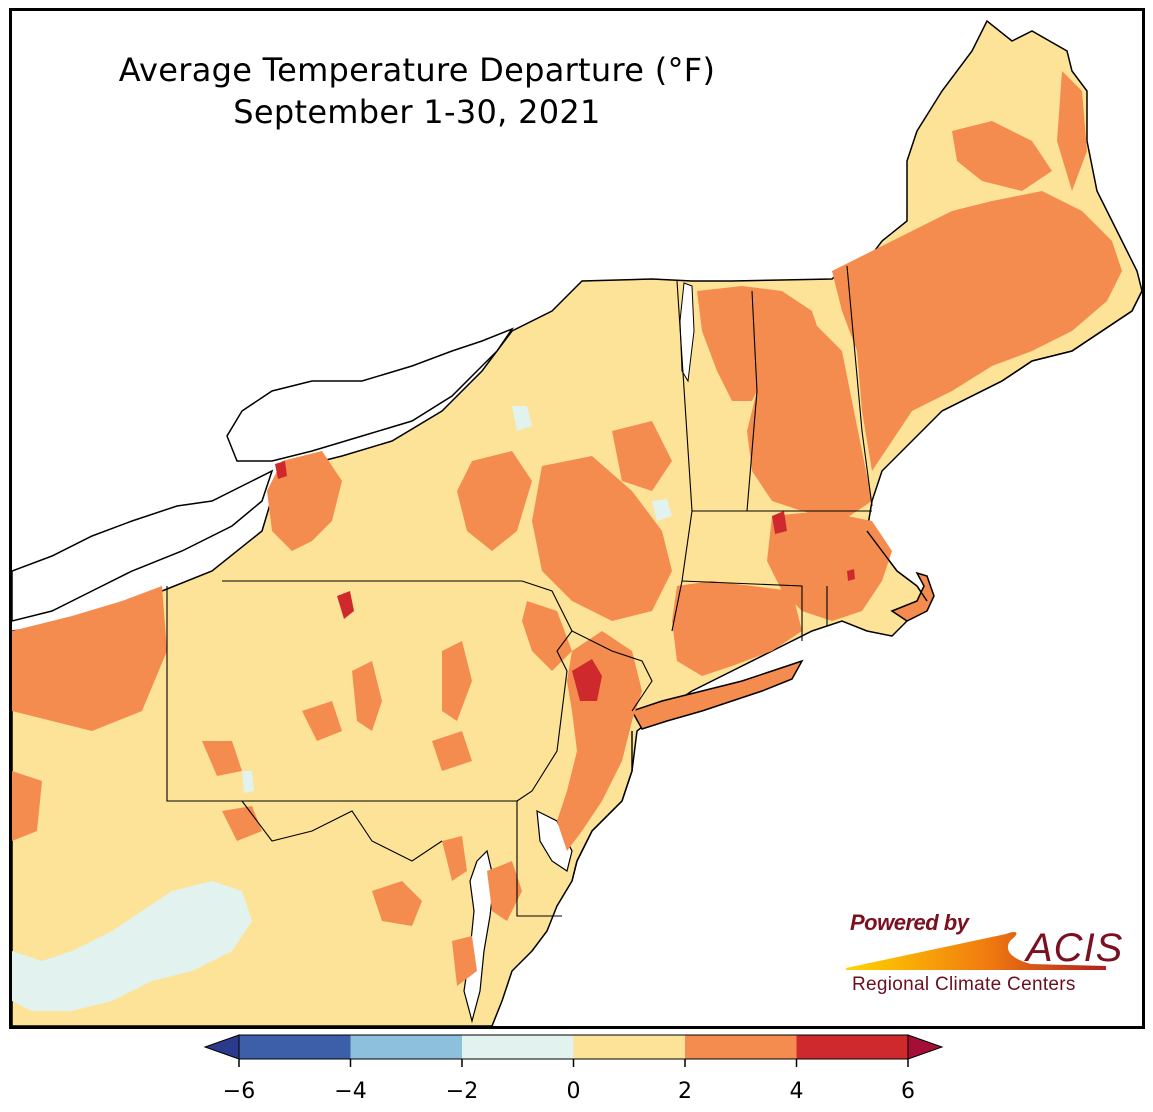 The width and height of the screenshot is (1153, 1112). What do you see at coordinates (239, 1091) in the screenshot?
I see `colorbar-tick-label: −6` at bounding box center [239, 1091].